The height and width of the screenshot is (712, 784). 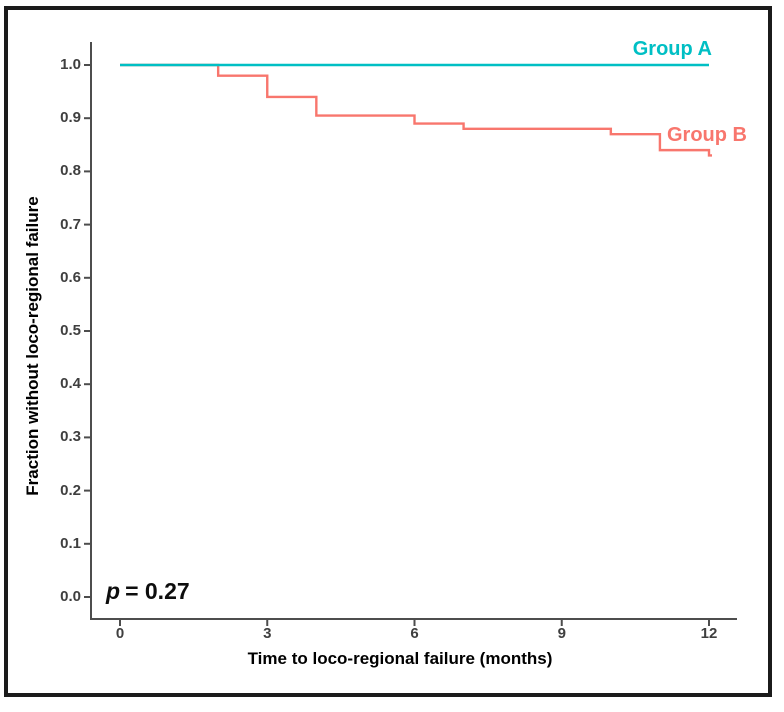 What do you see at coordinates (267, 633) in the screenshot?
I see `x-tick-label: 3` at bounding box center [267, 633].